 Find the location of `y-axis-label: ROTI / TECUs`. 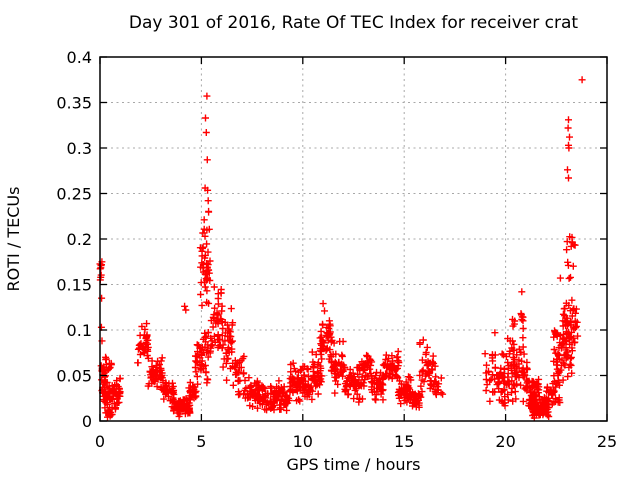

y-axis-label: ROTI / TECUs is located at coordinates (13, 239).